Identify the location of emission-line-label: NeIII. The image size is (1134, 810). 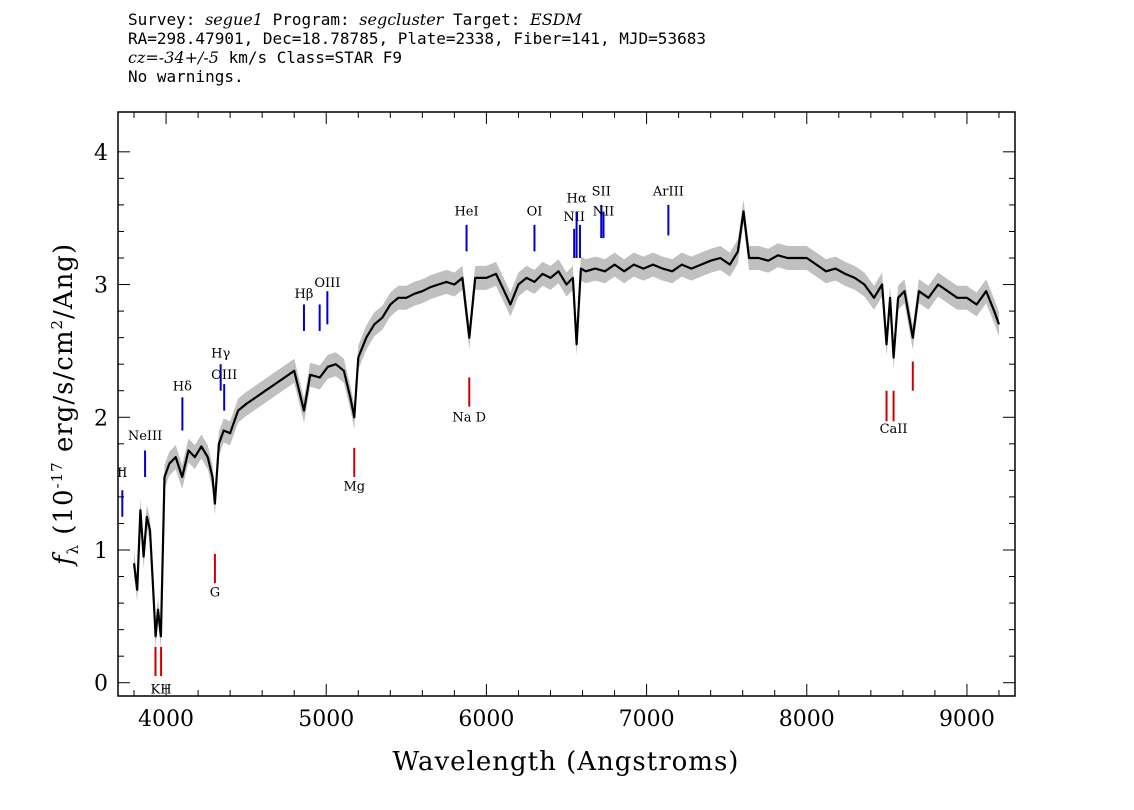
(145, 436).